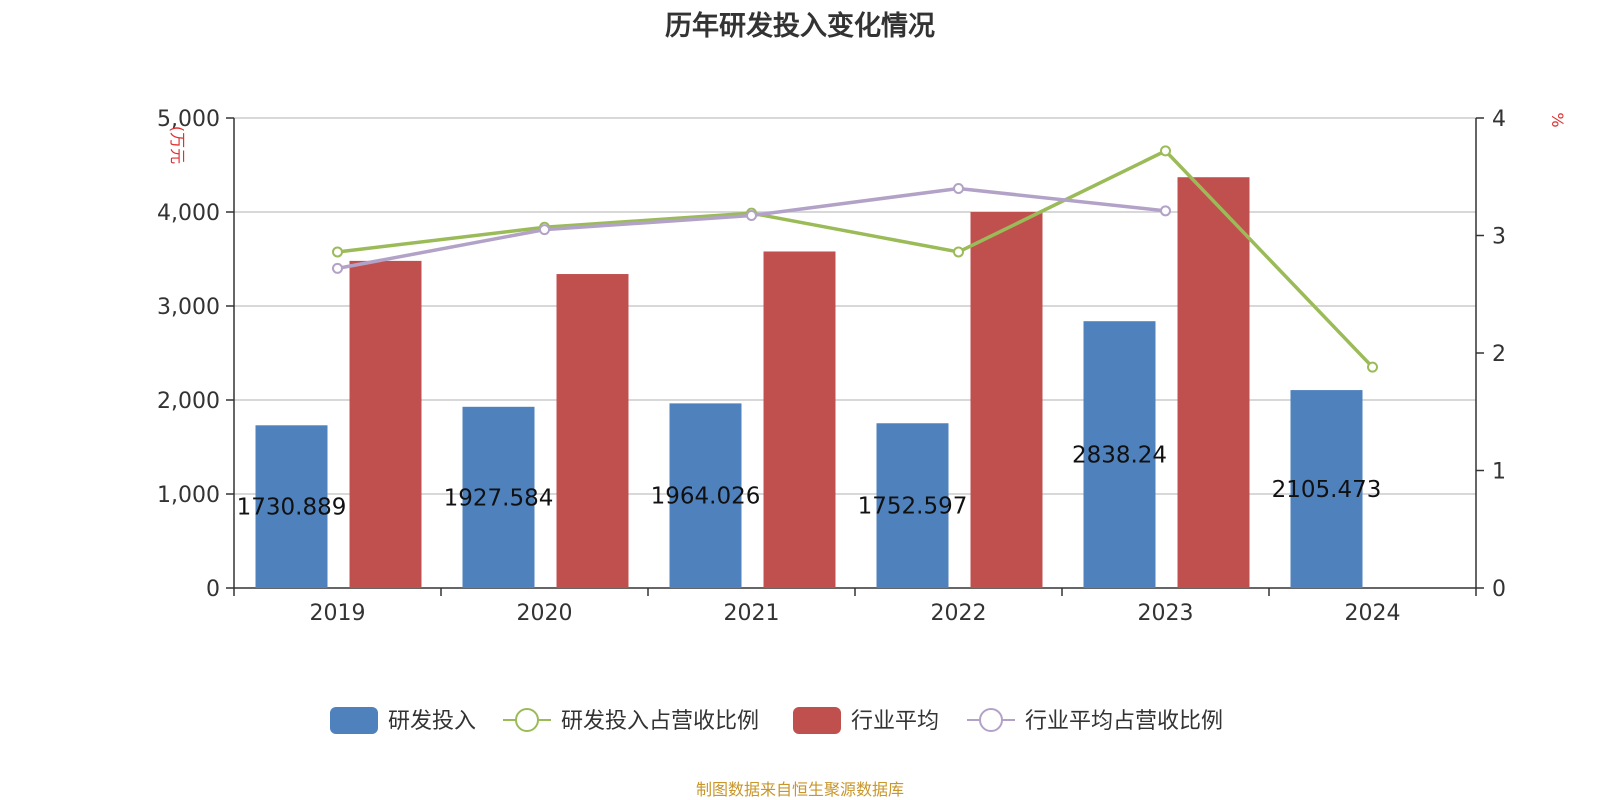 The image size is (1600, 800). What do you see at coordinates (1499, 354) in the screenshot?
I see `y-right-tick-label: 2` at bounding box center [1499, 354].